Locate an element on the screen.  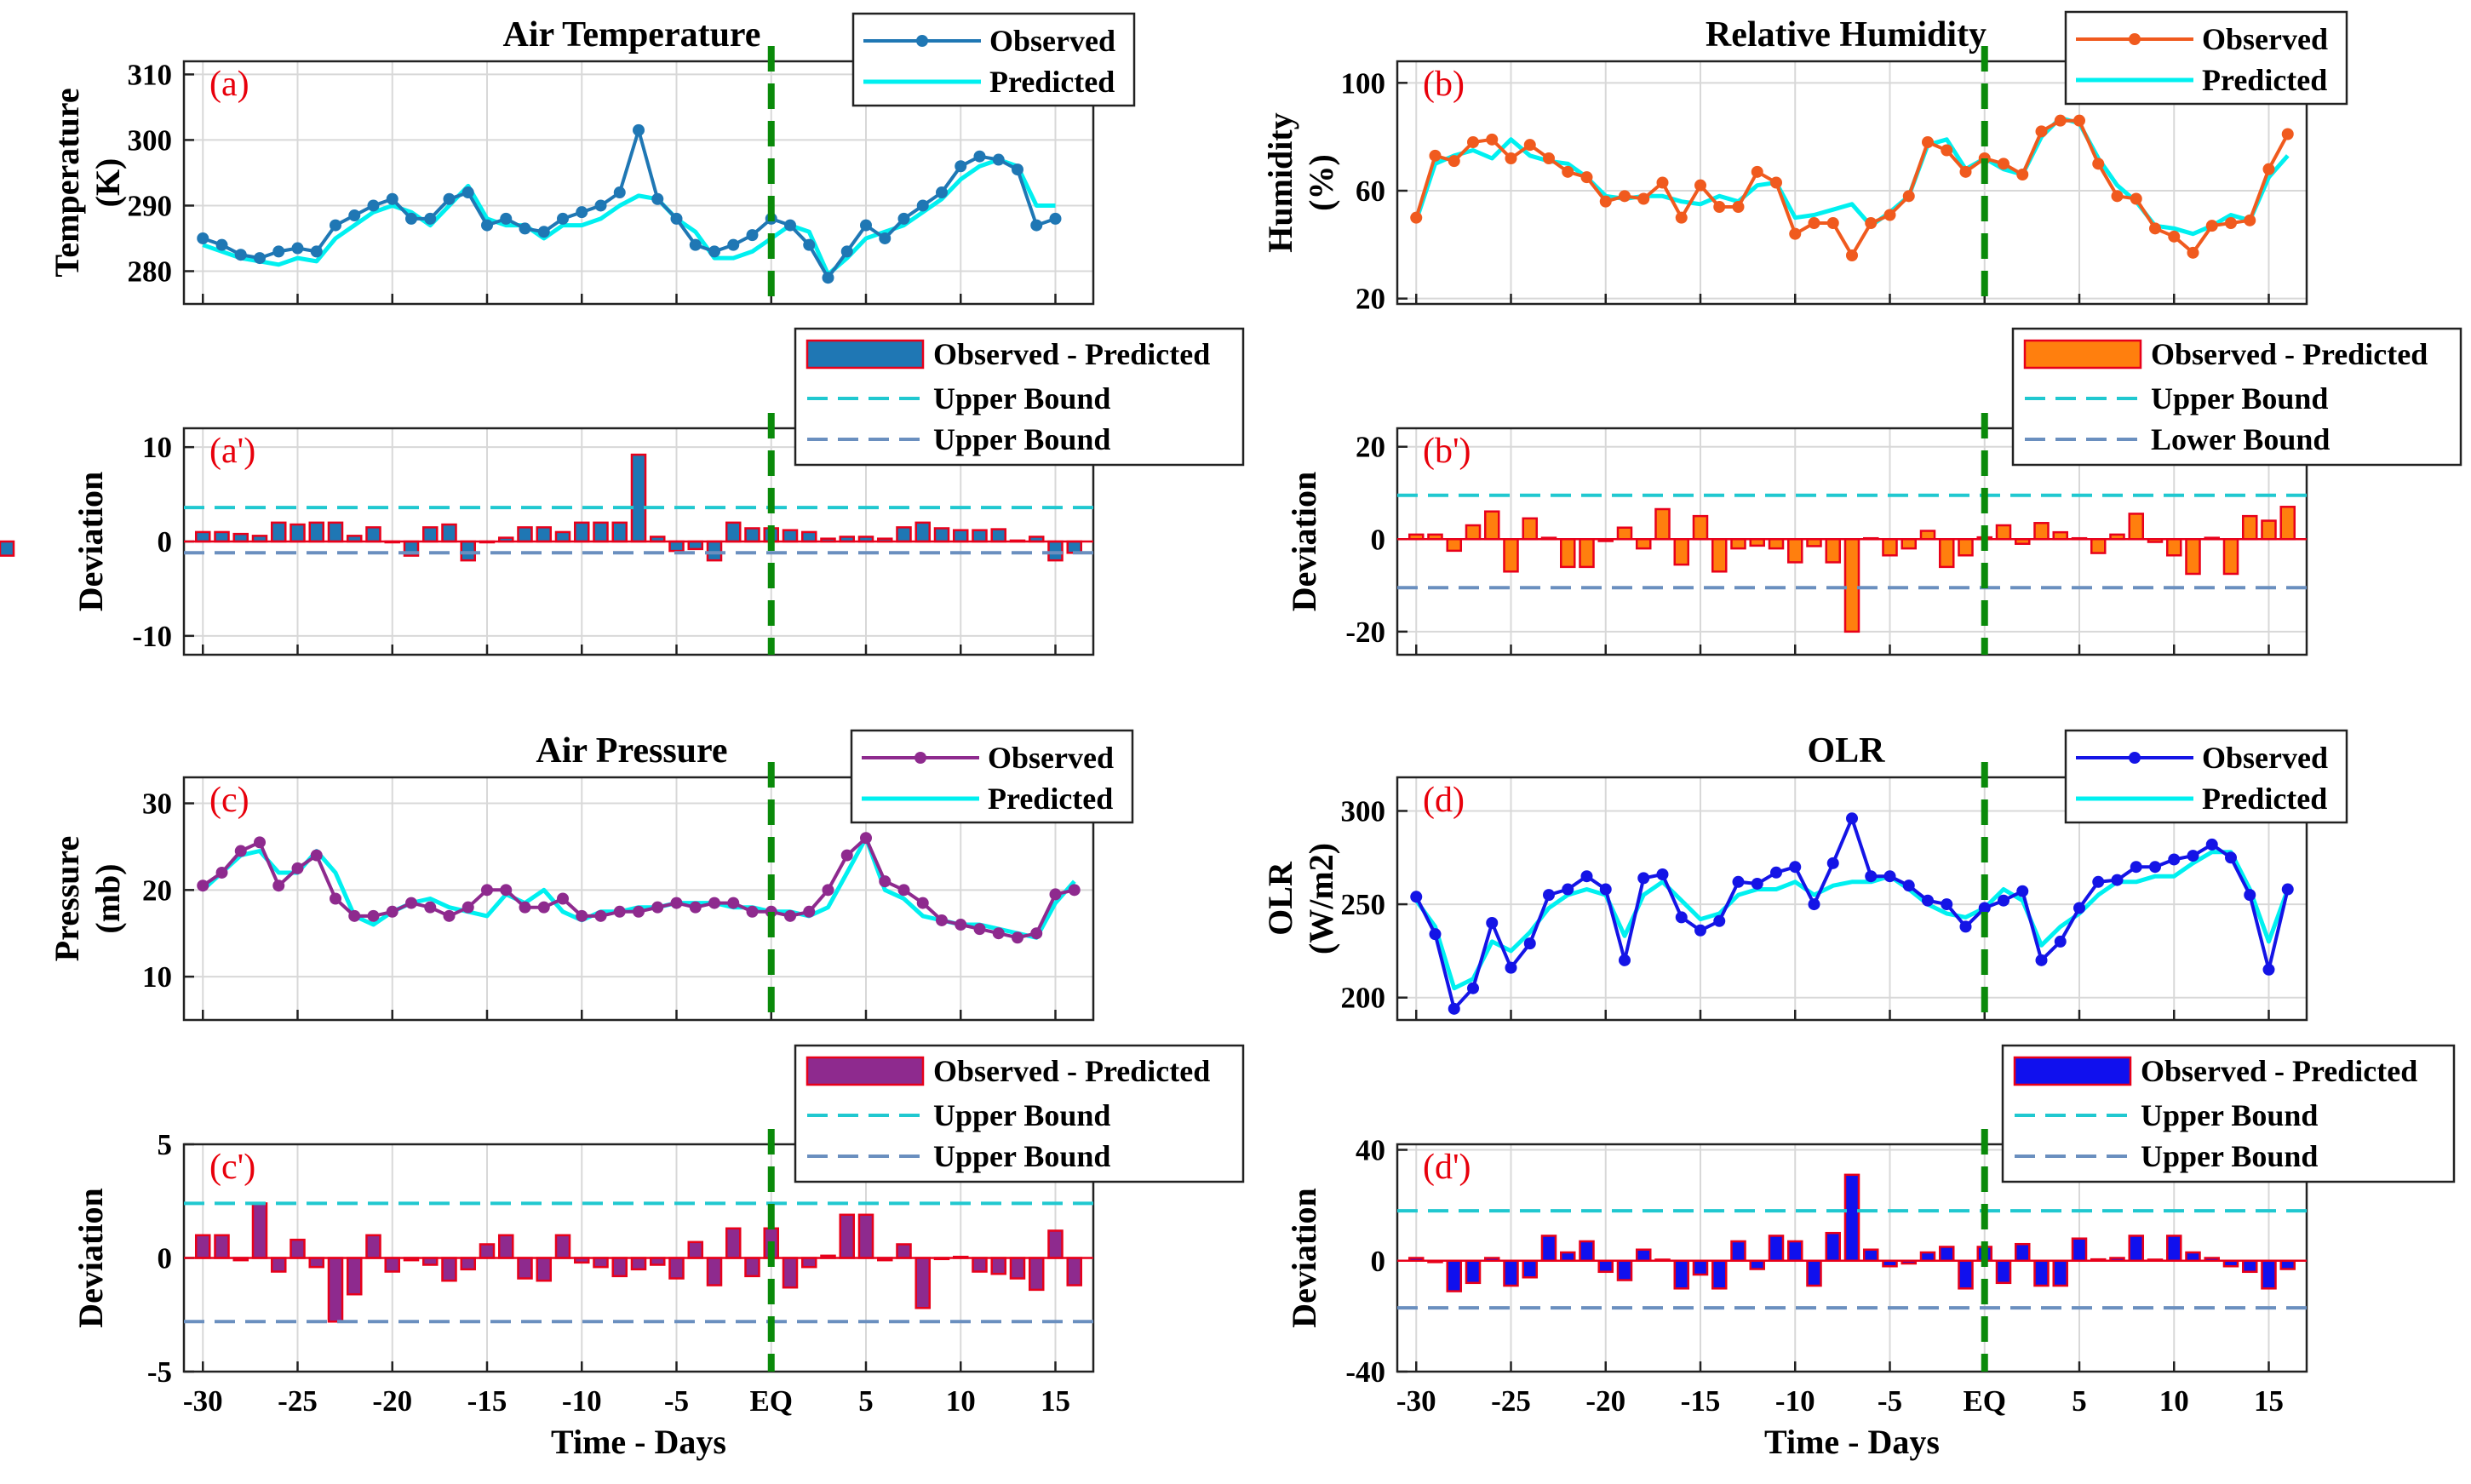
legend-bar-label: Observed - Predicted is located at coordinates (1071, 1071).